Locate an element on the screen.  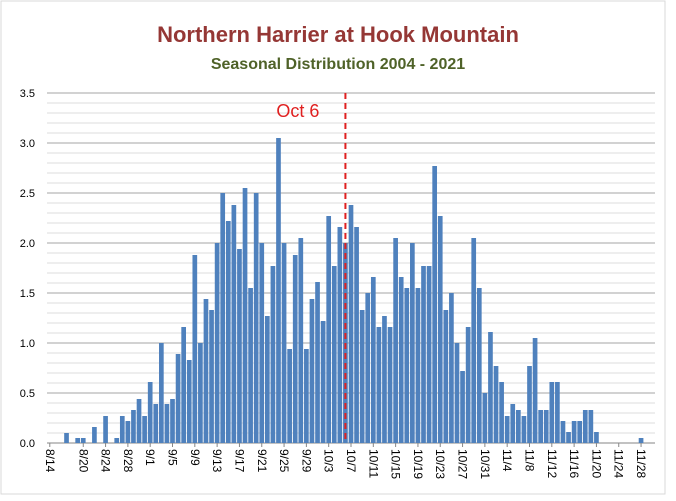
marker-label: Oct 6 is located at coordinates (297, 111).